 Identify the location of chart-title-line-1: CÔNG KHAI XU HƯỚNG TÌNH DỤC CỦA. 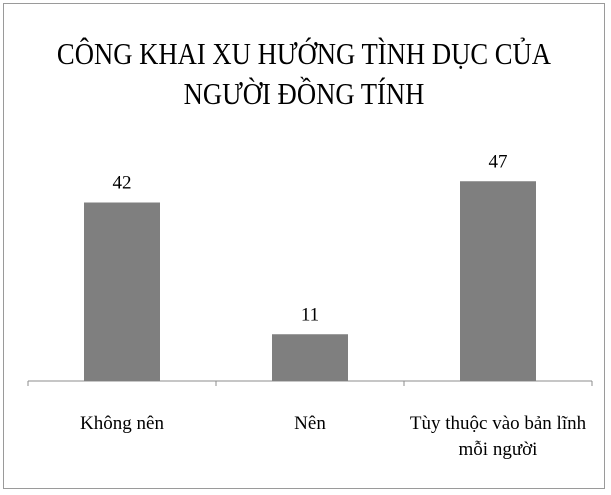
(304, 53).